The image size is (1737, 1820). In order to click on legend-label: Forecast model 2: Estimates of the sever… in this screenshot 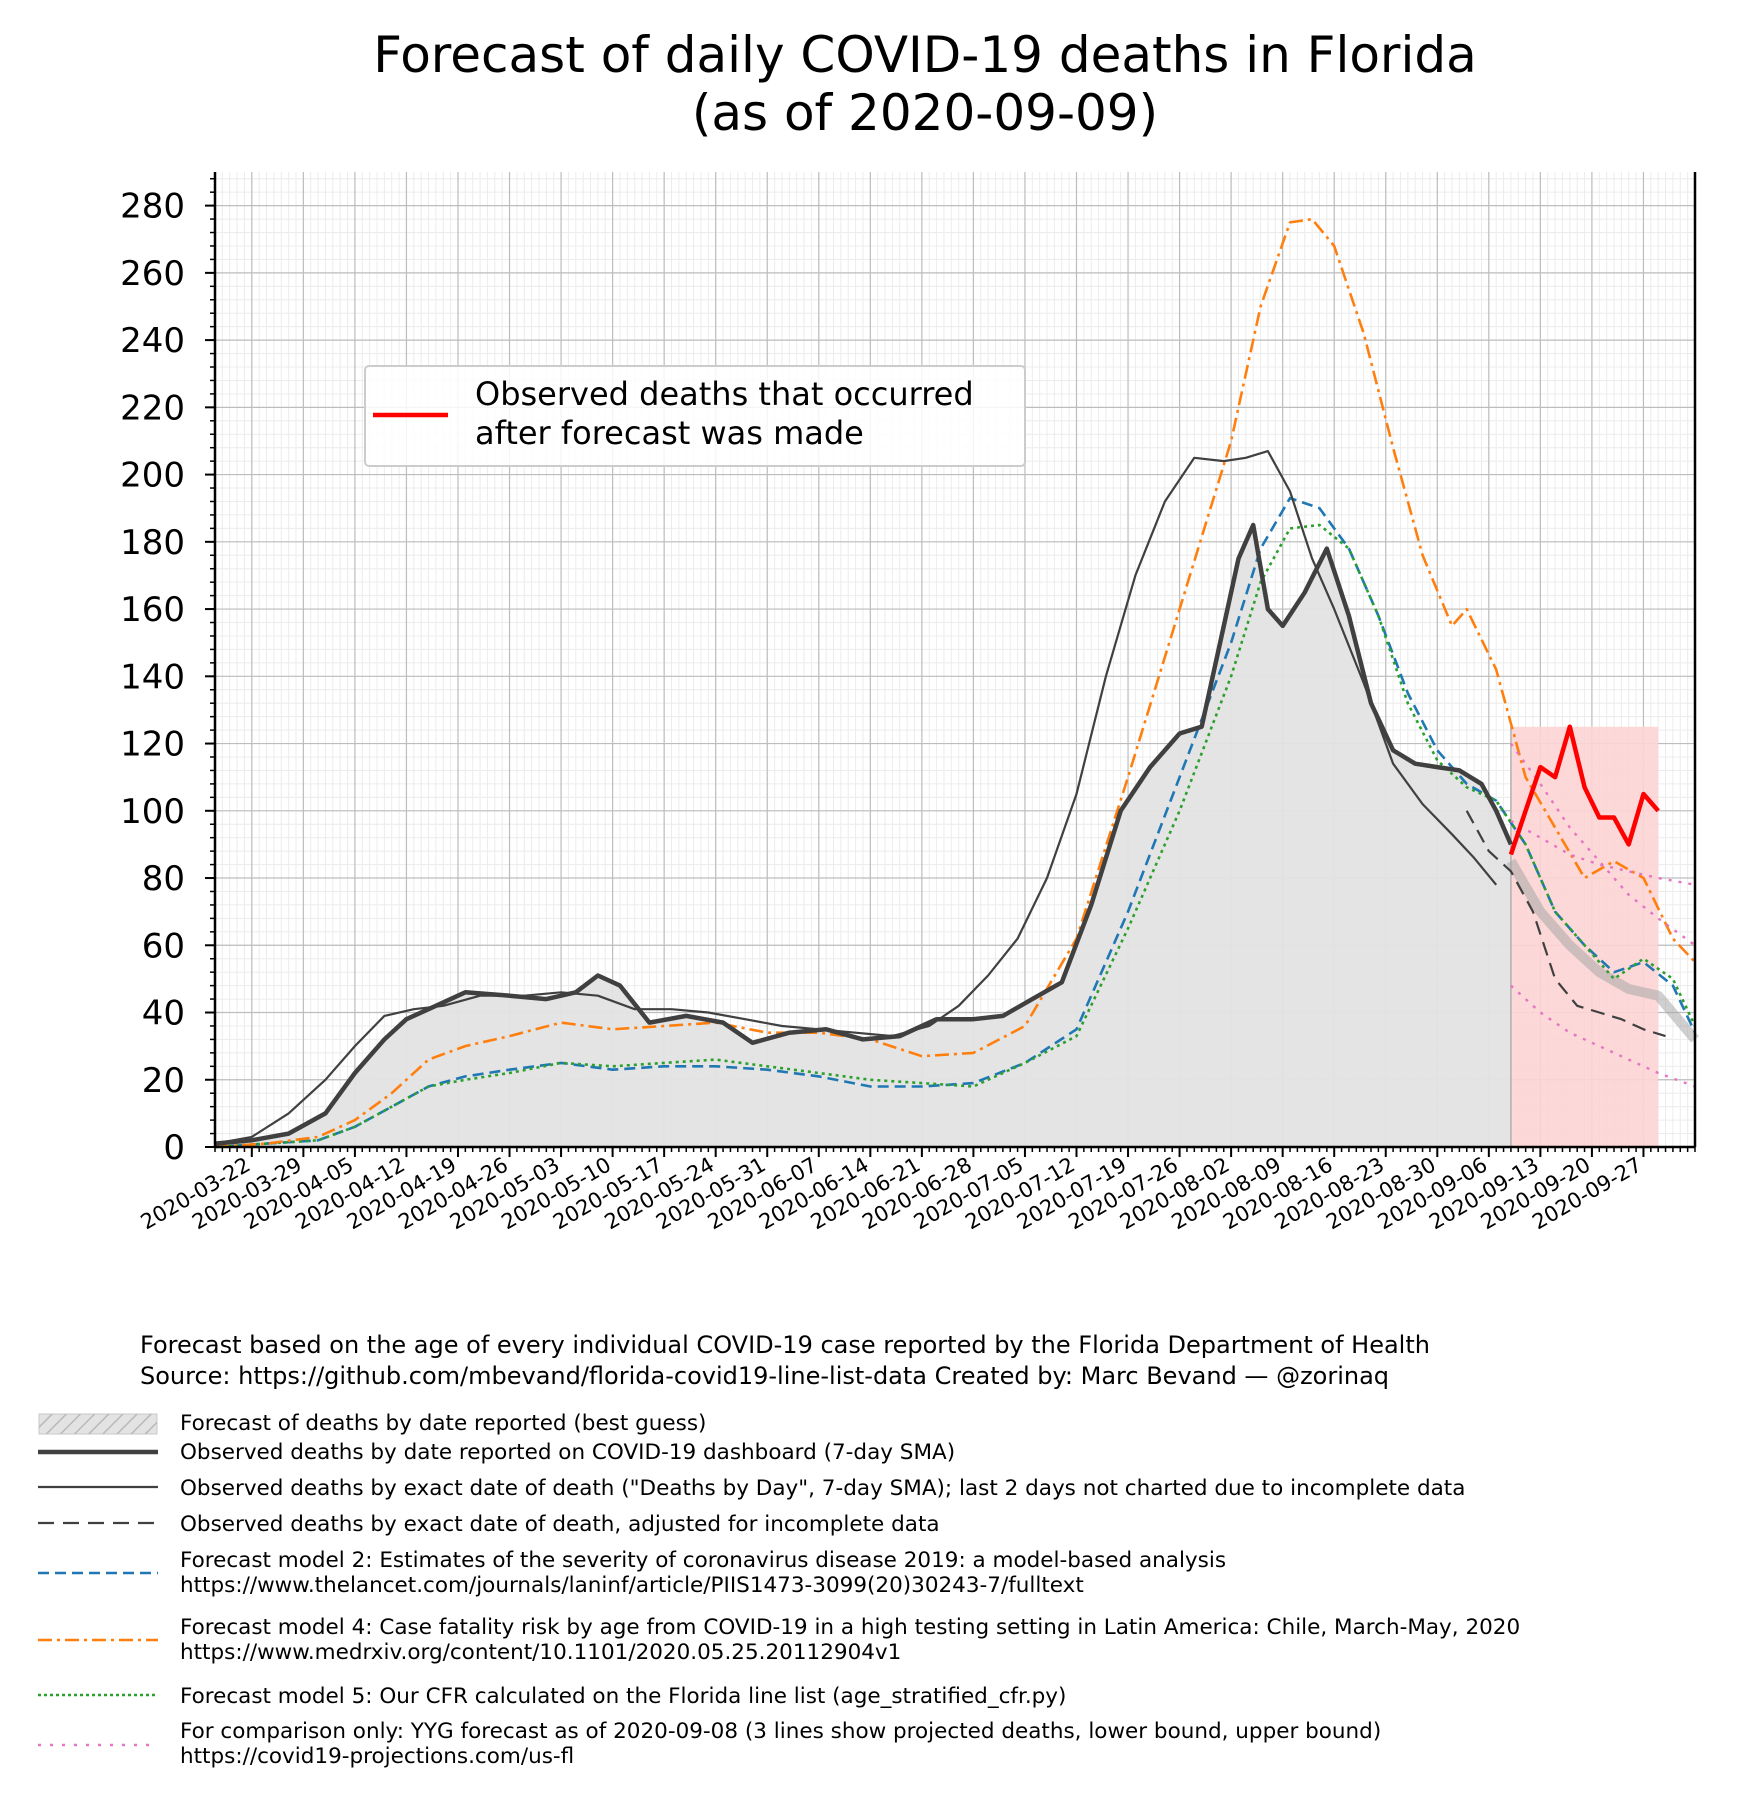, I will do `click(703, 1560)`.